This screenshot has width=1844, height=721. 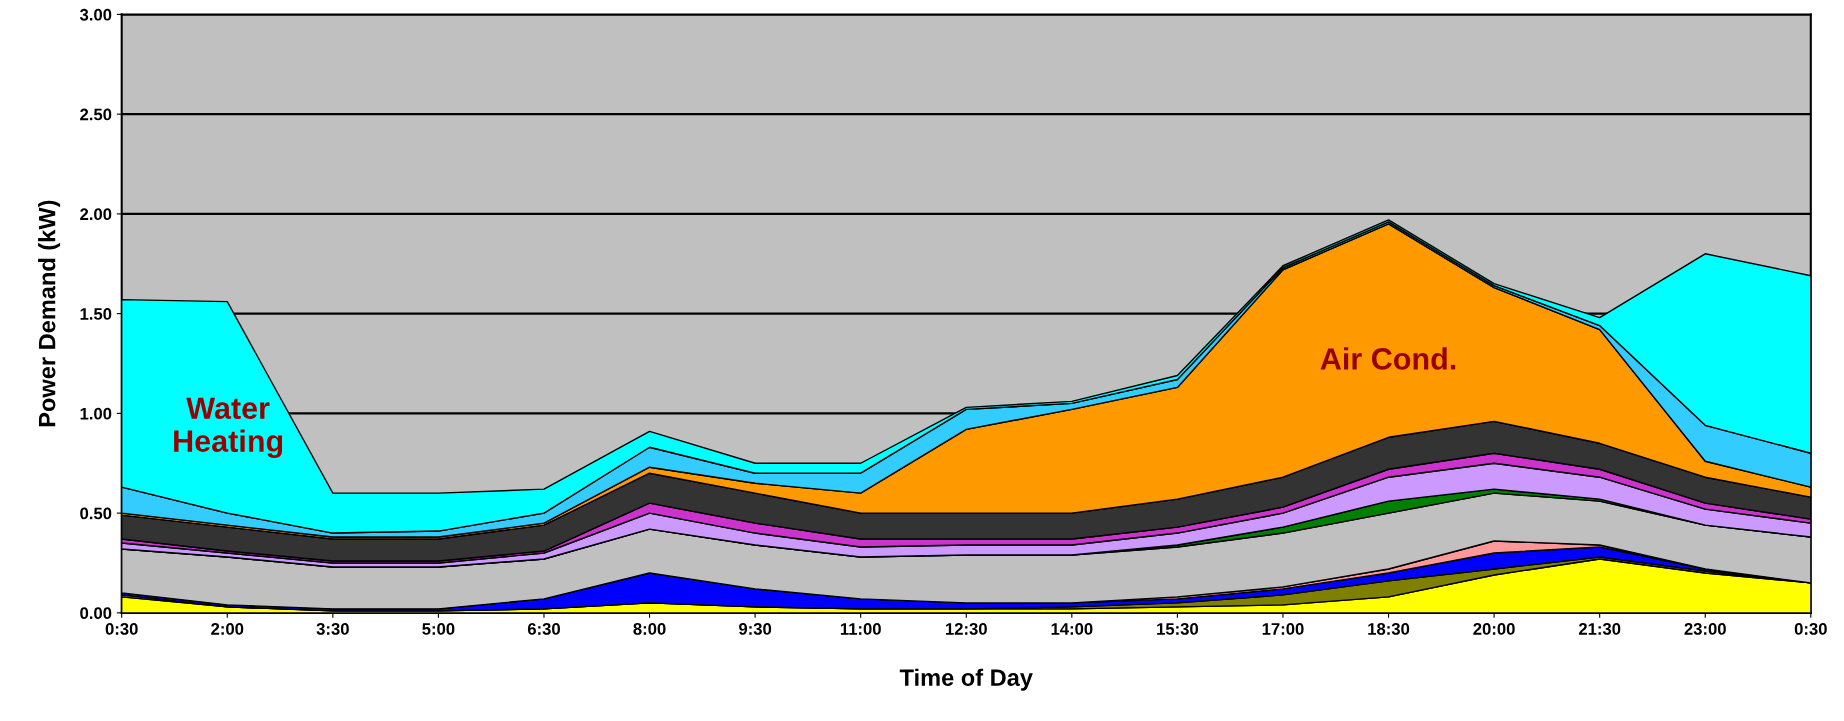 I want to click on x-tick-label: 9:30, so click(x=755, y=629).